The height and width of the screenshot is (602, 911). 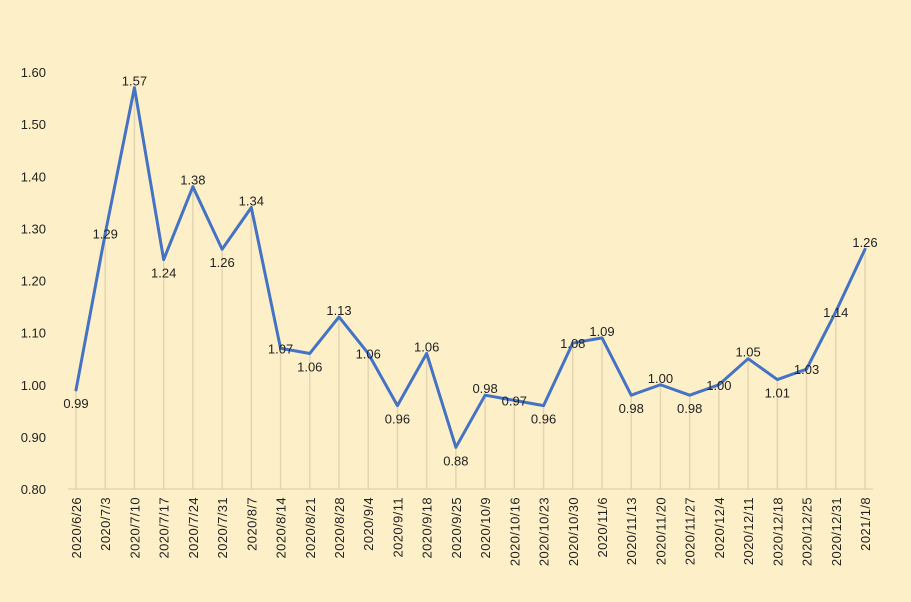 I want to click on y-tick-label: 1.60, so click(x=33, y=72).